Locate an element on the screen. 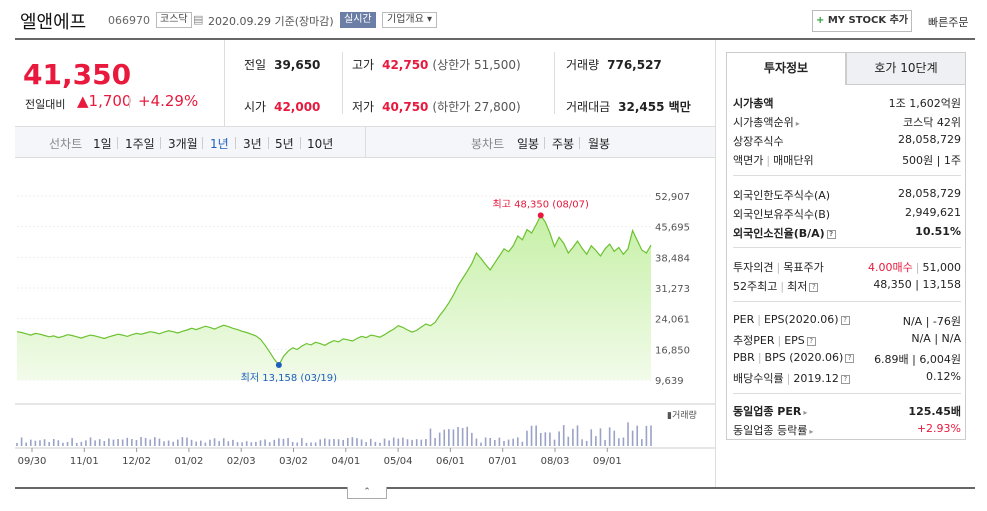  bottom-divider is located at coordinates (495, 488).